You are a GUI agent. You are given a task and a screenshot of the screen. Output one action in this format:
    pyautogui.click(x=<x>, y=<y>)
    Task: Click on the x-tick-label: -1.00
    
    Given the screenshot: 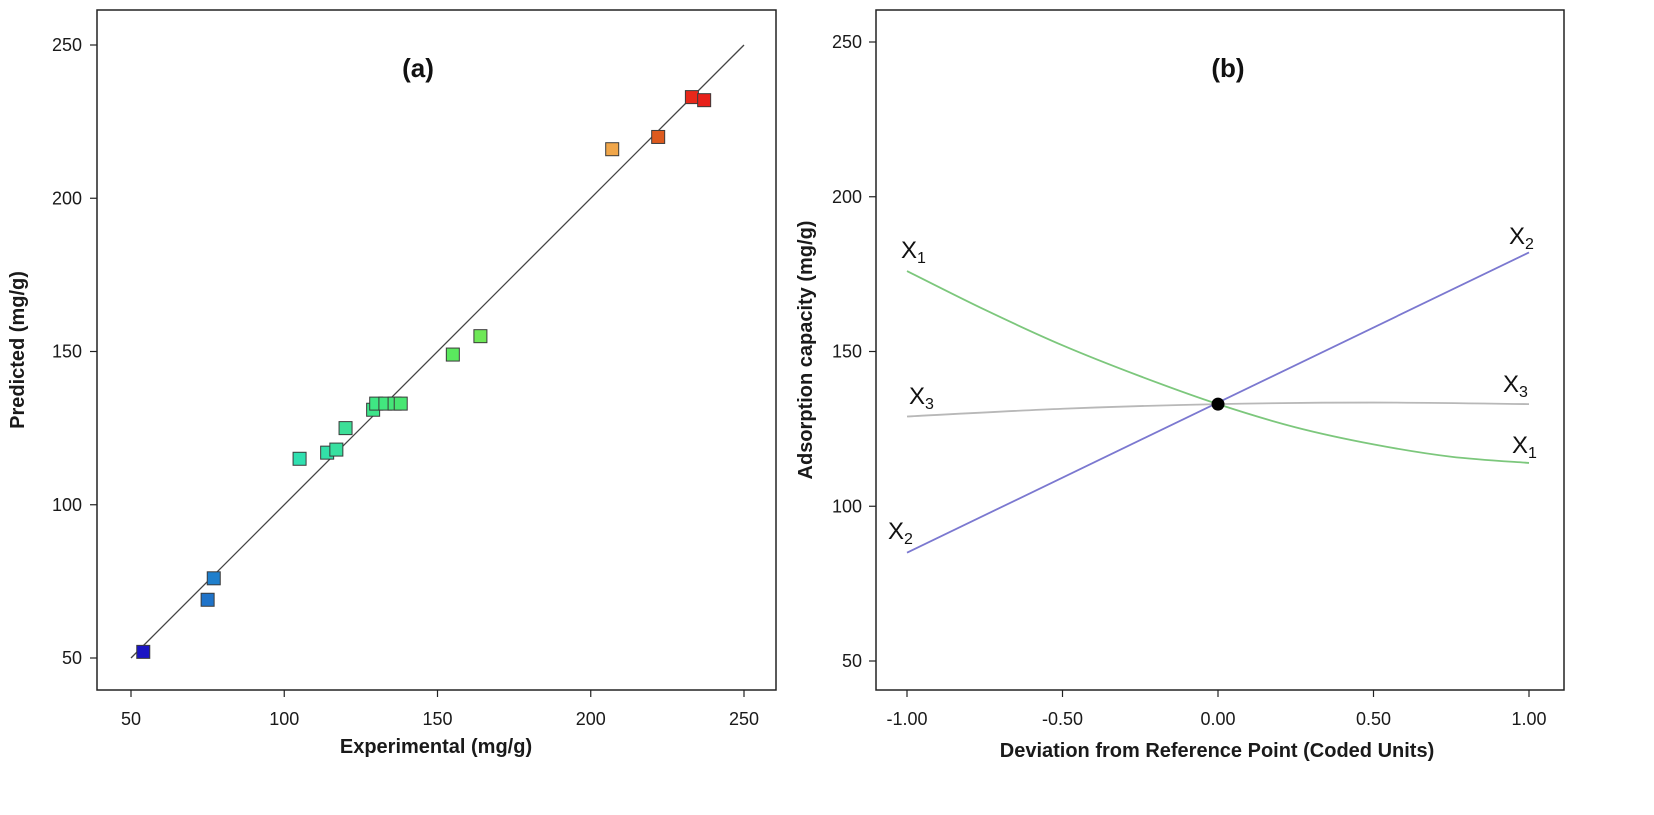 What is the action you would take?
    pyautogui.click(x=906, y=719)
    